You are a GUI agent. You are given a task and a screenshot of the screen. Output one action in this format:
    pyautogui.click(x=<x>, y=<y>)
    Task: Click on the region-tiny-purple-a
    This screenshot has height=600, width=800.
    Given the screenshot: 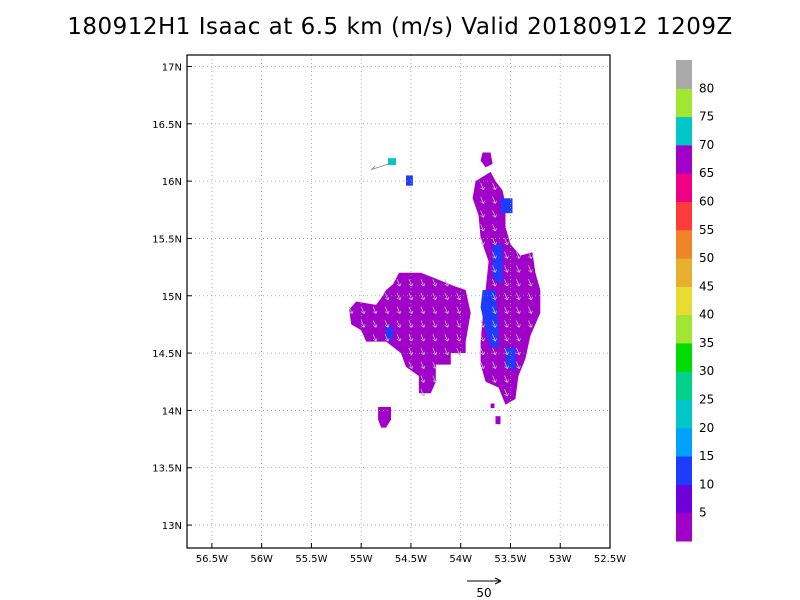 What is the action you would take?
    pyautogui.click(x=498, y=420)
    